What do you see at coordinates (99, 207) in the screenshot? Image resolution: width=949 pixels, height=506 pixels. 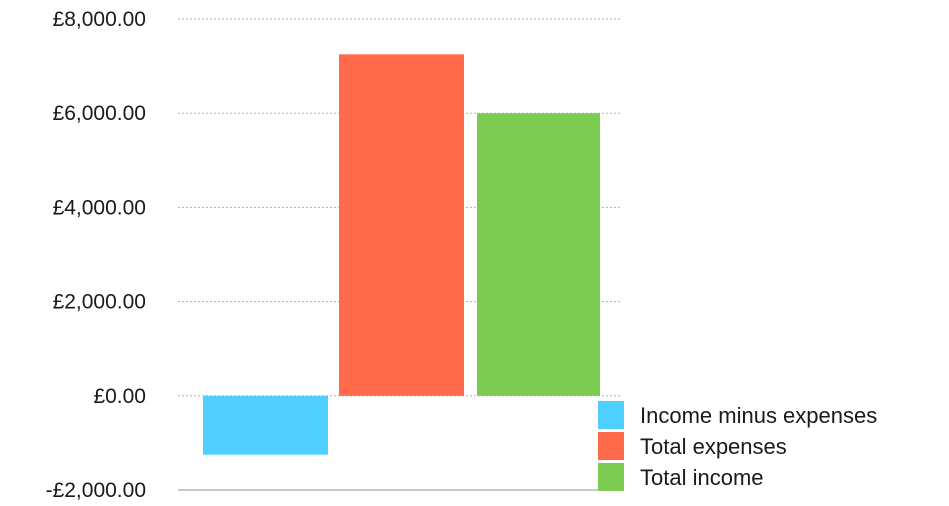 I see `y-tick-label: £4,000.00` at bounding box center [99, 207].